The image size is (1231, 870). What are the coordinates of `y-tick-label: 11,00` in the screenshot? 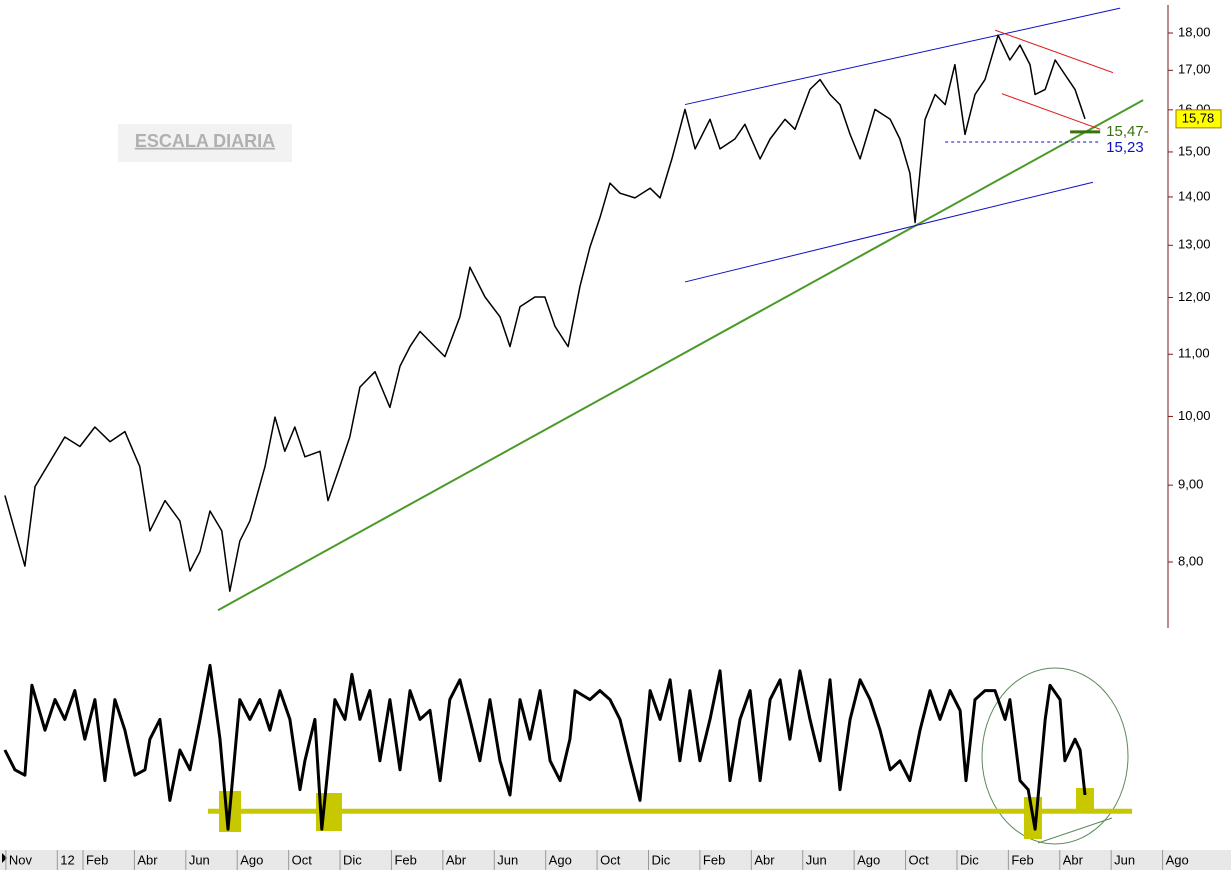 It's located at (1194, 353).